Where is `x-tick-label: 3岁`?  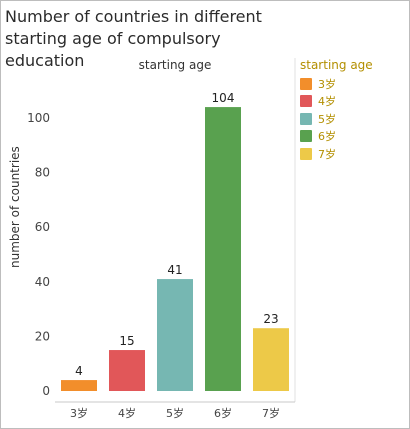
x-tick-label: 3岁 is located at coordinates (79, 413).